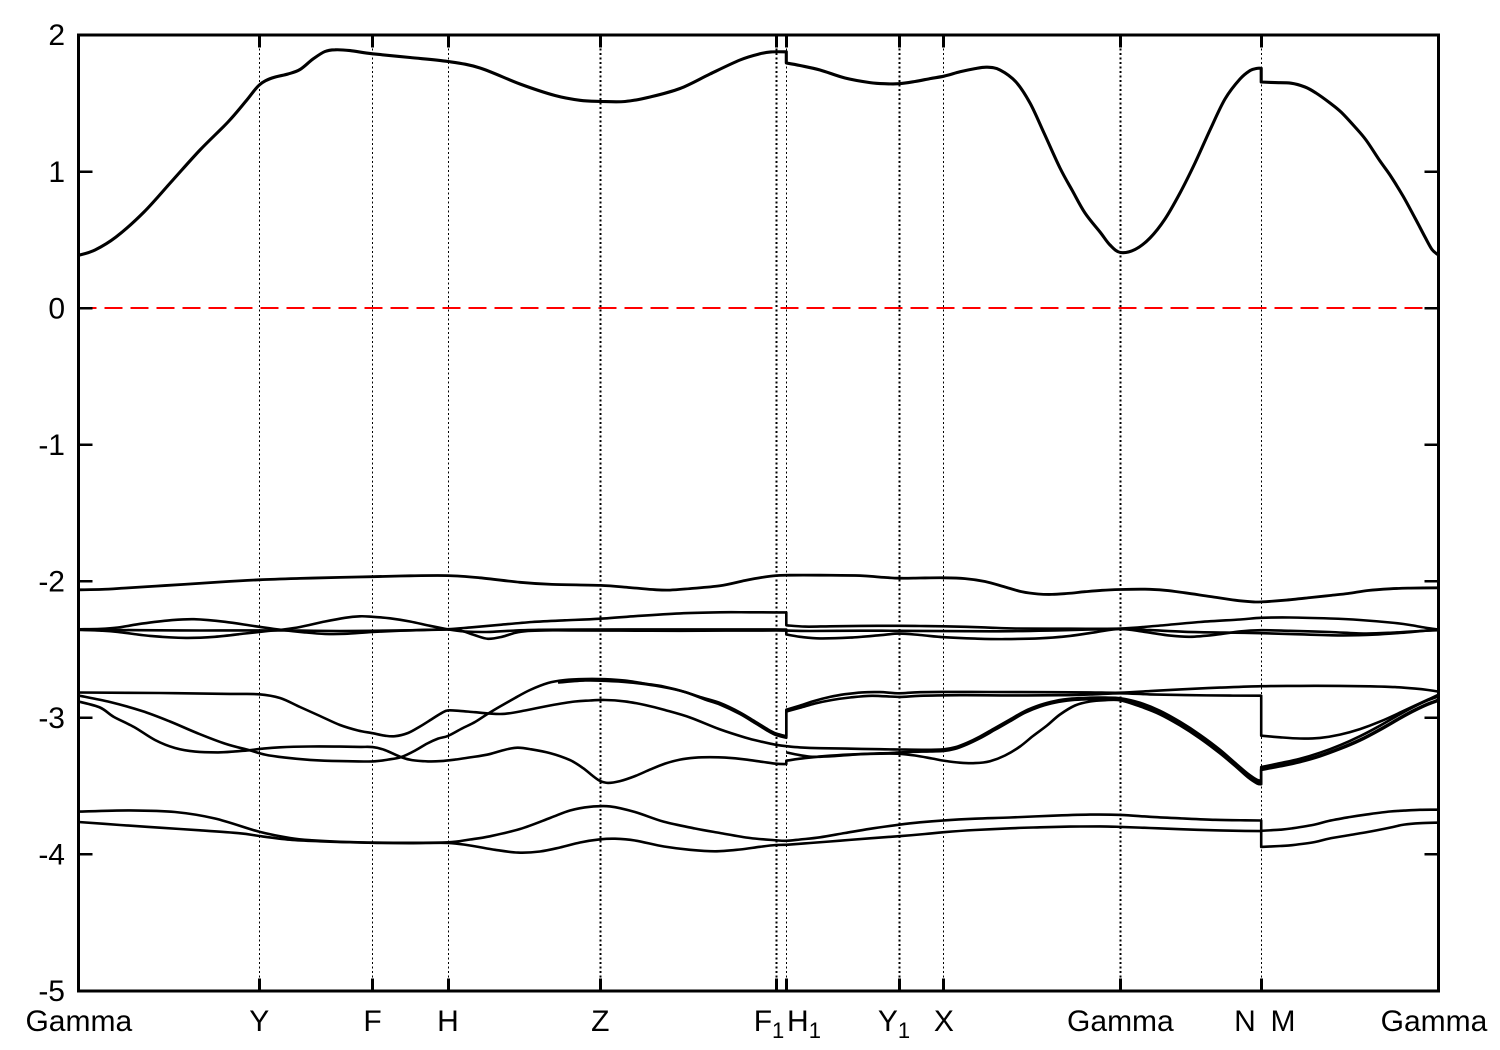  Describe the element at coordinates (56, 35) in the screenshot. I see `svg-text: 2` at that location.